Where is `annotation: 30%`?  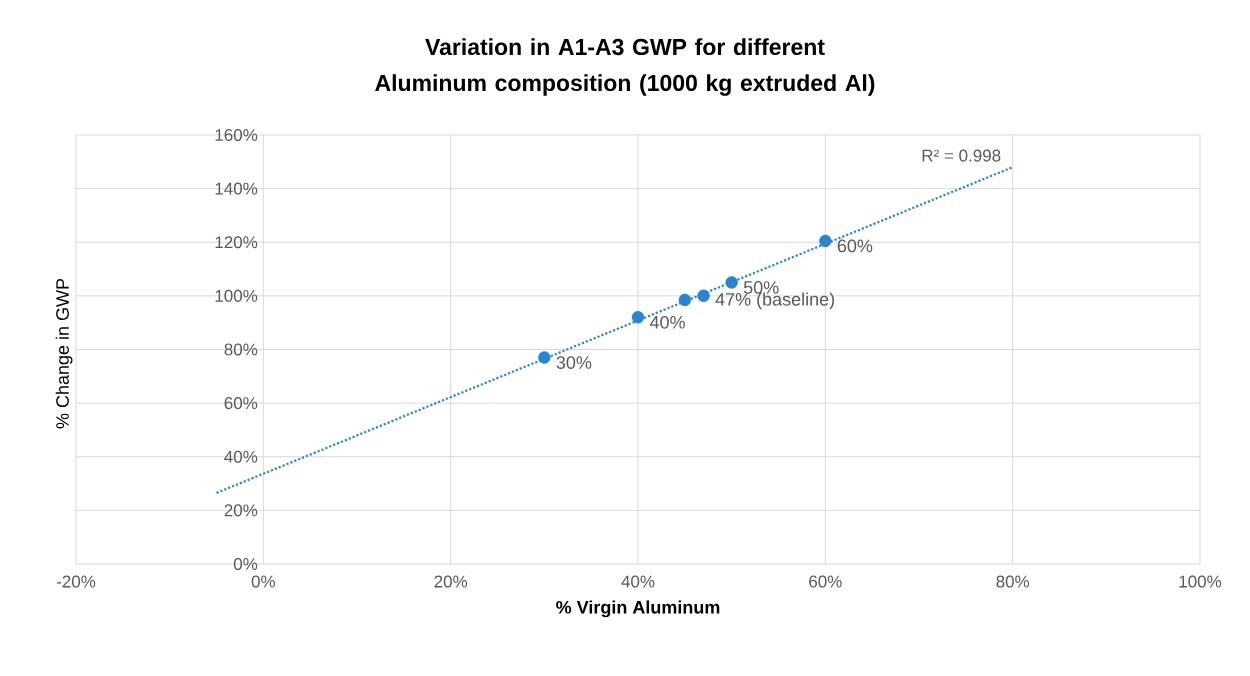 annotation: 30% is located at coordinates (574, 362).